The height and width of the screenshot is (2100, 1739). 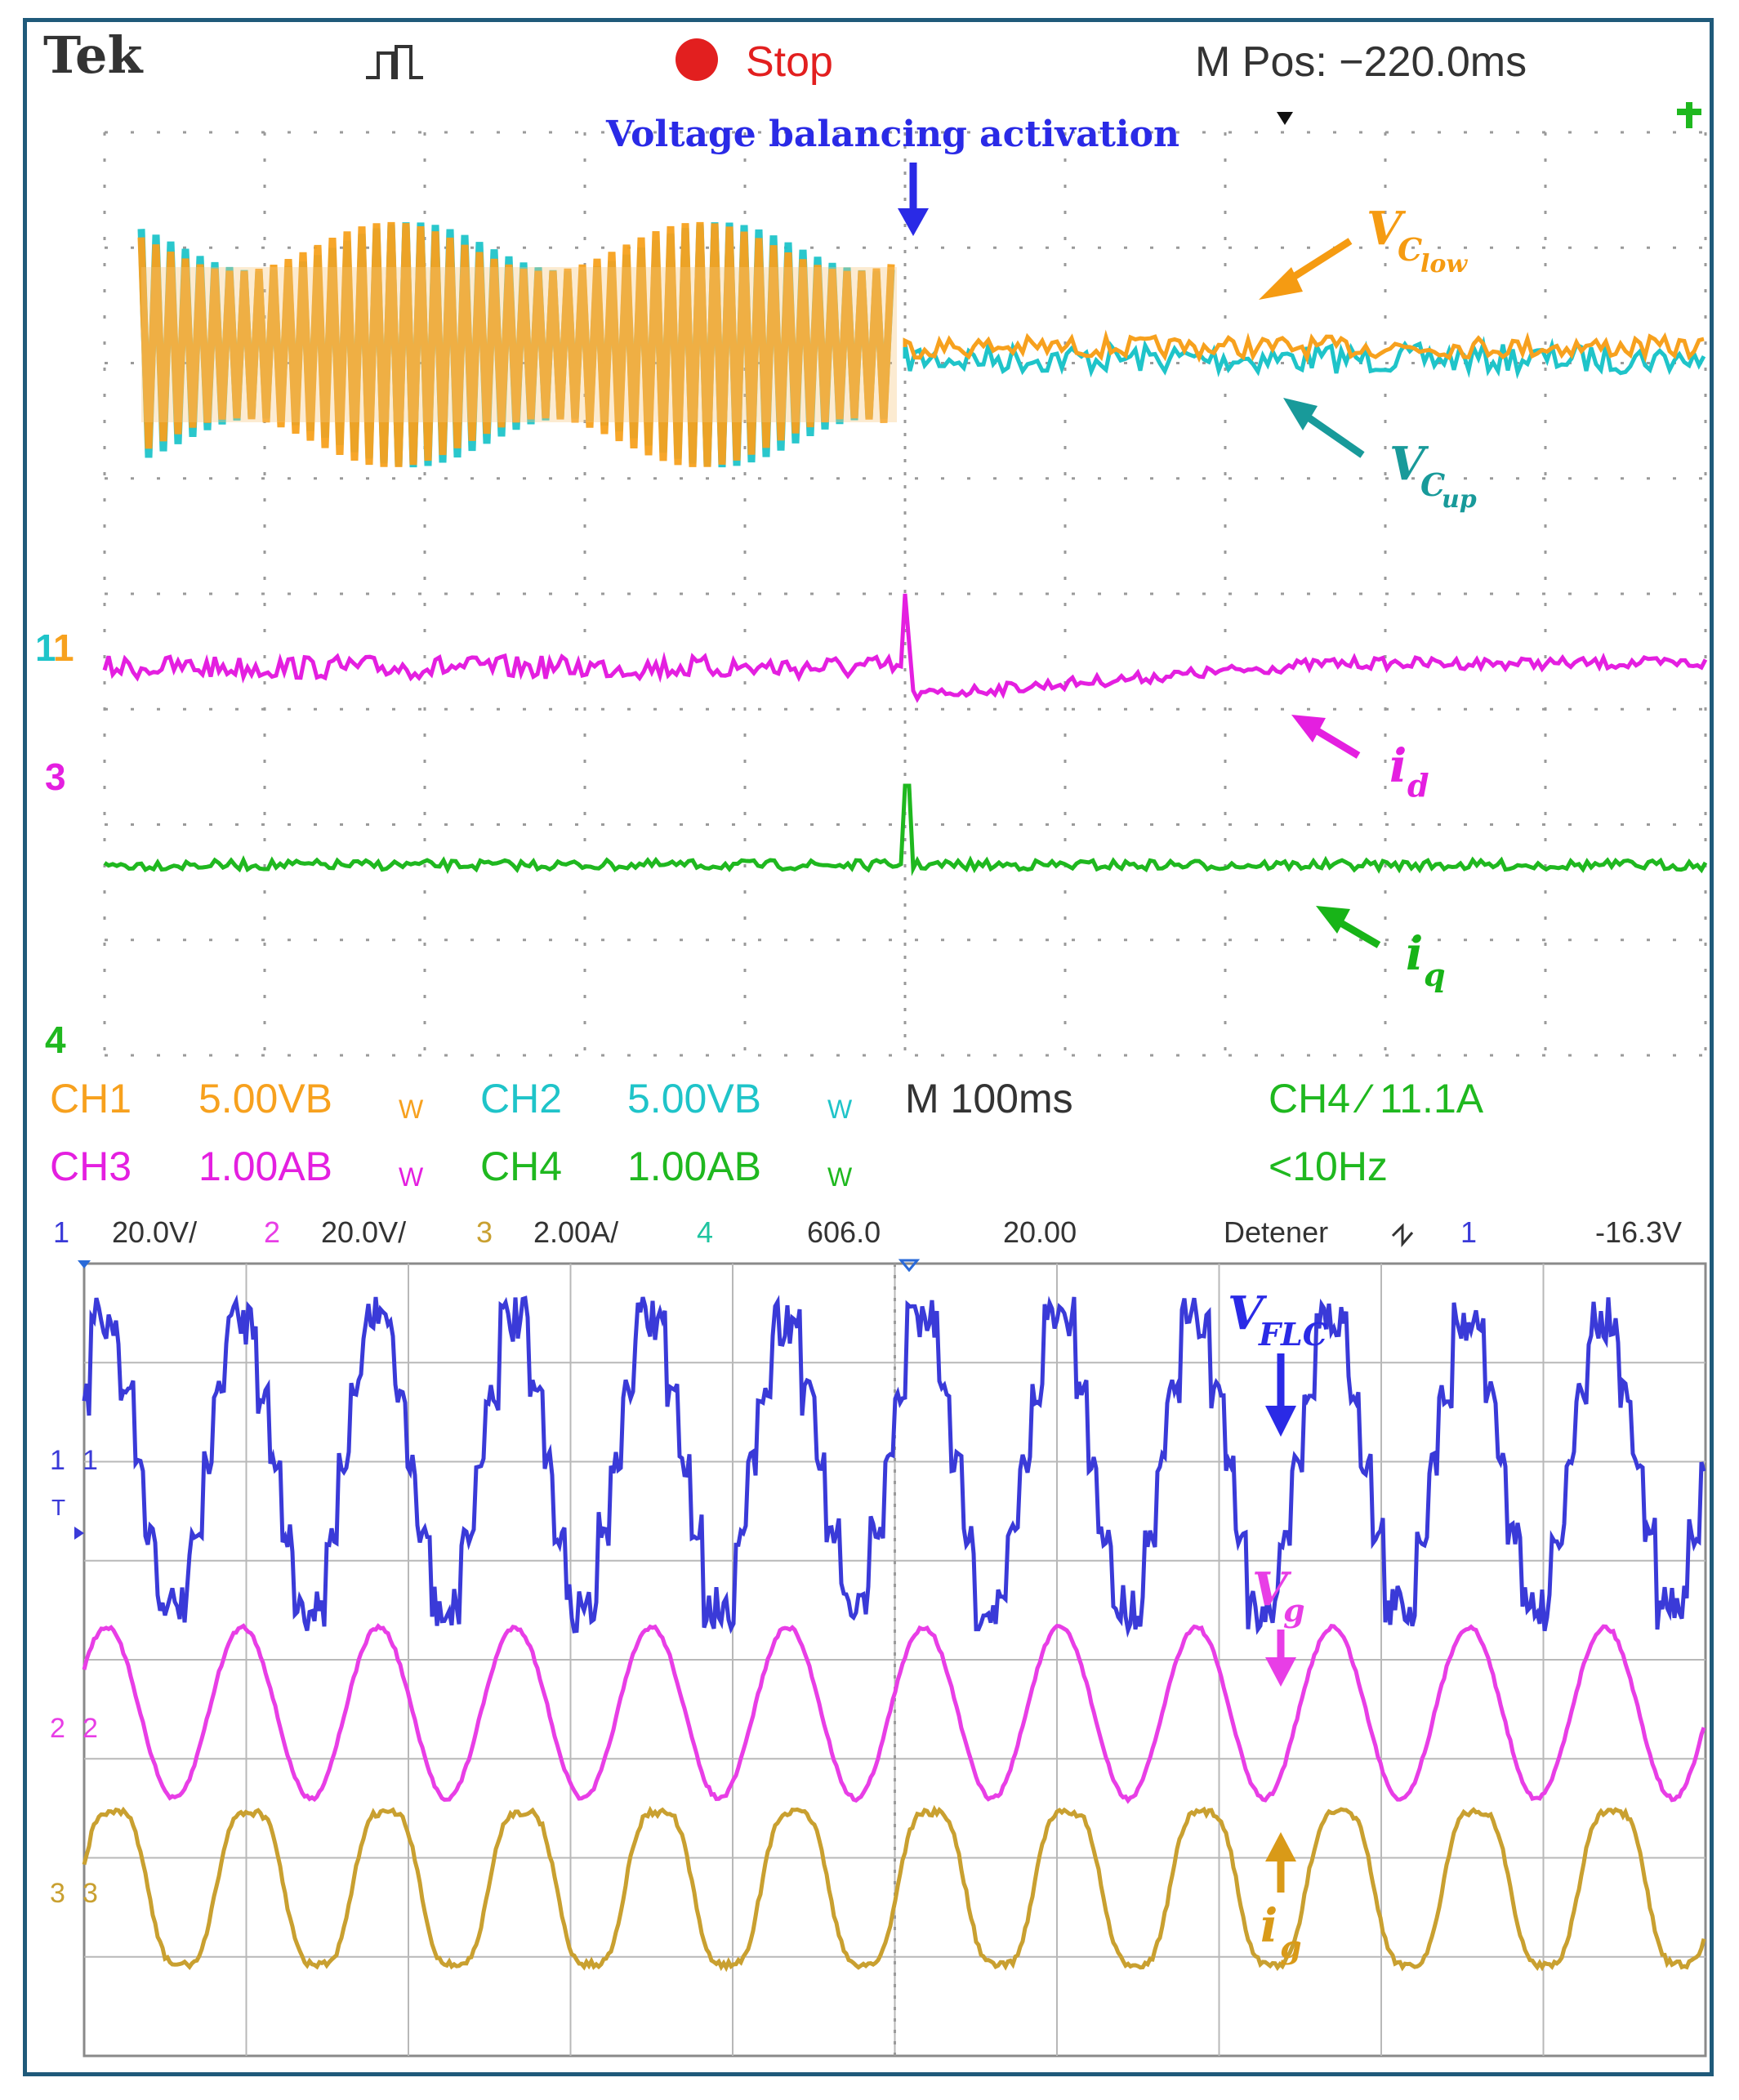 I want to click on acq-status: Stop, so click(x=789, y=62).